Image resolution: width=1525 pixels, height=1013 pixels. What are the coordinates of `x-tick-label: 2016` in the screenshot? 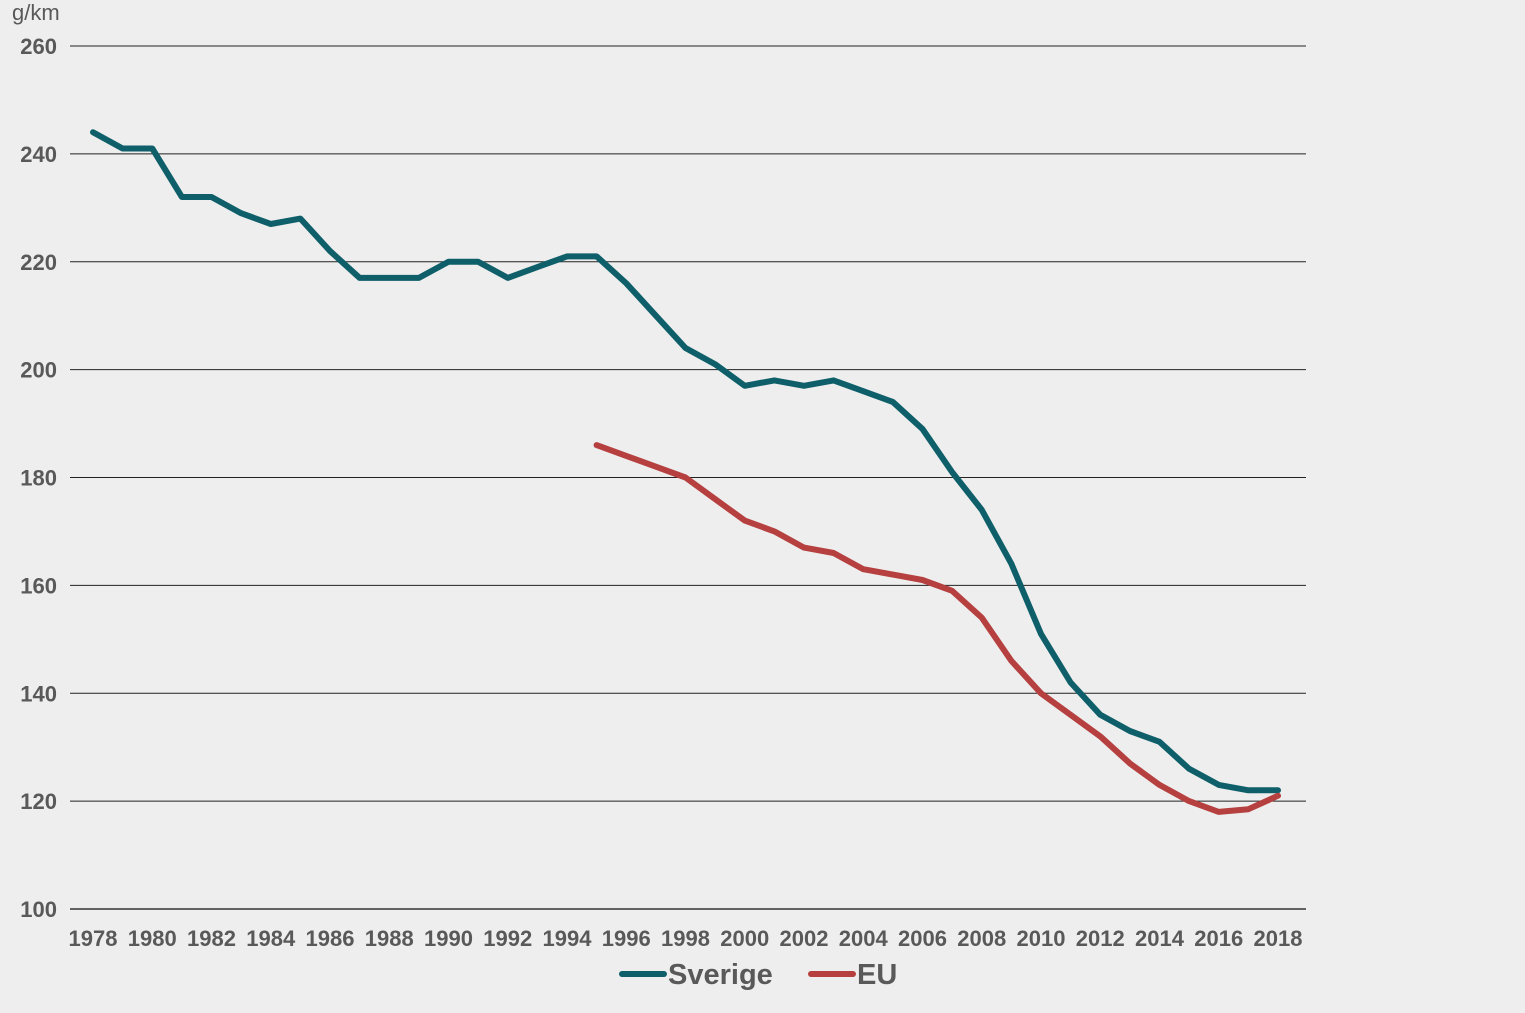 It's located at (1218, 938).